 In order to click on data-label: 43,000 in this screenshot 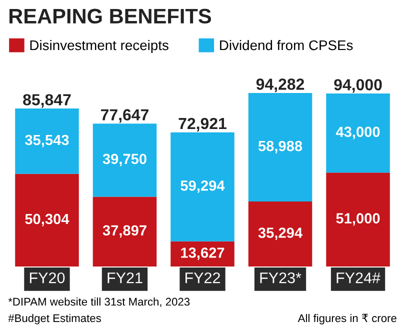, I will do `click(358, 133)`.